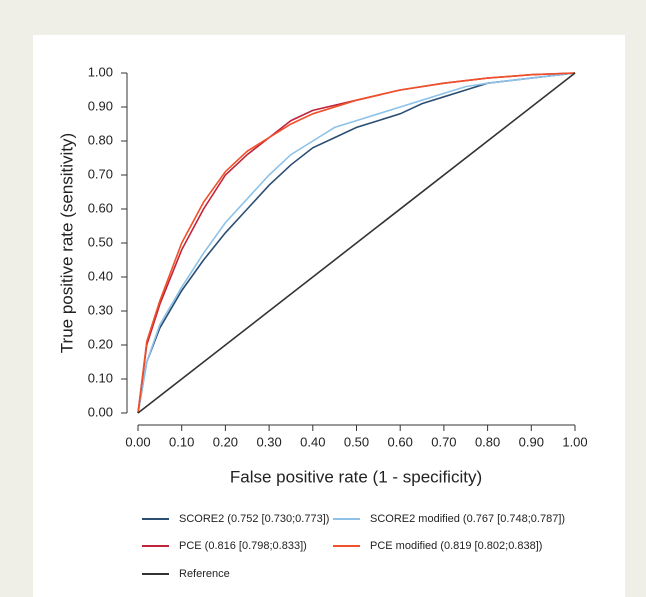 Image resolution: width=646 pixels, height=597 pixels. Describe the element at coordinates (531, 441) in the screenshot. I see `x-tick-label: 0.90` at that location.